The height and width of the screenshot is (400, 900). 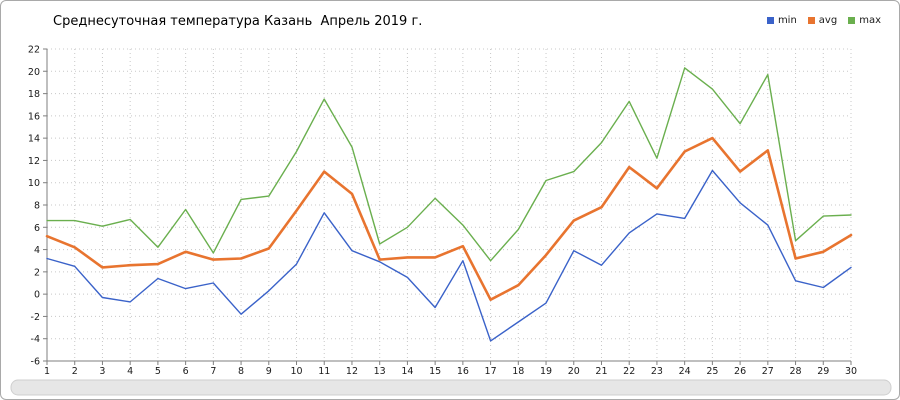 I want to click on max-series-swatch-icon, so click(x=852, y=20).